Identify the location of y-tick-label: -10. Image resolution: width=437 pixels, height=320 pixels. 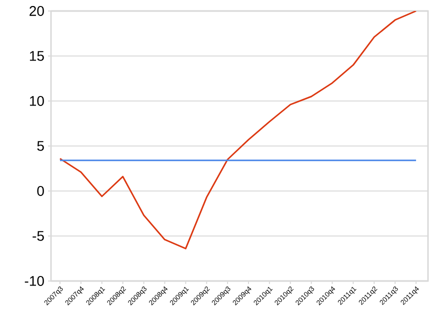
(34, 281).